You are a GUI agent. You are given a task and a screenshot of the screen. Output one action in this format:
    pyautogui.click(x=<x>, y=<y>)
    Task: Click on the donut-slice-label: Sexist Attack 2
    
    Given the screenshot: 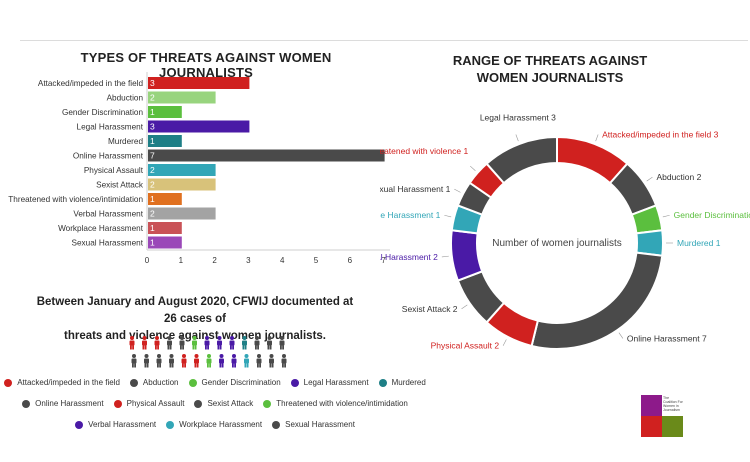 What is the action you would take?
    pyautogui.click(x=430, y=309)
    